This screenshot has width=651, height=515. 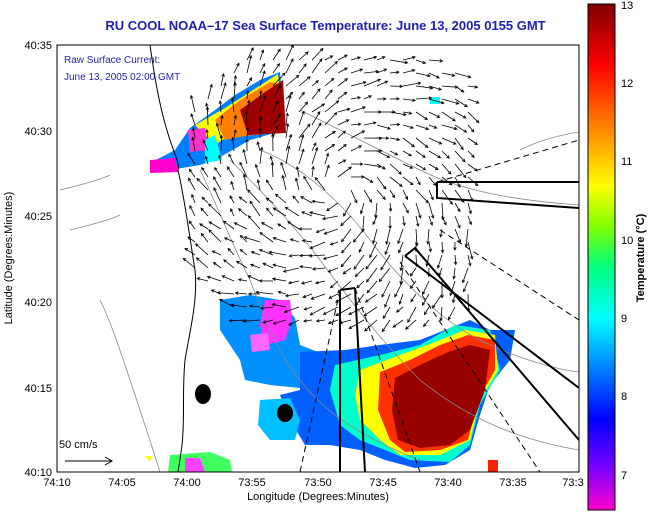 I want to click on colorbar-tick-label: 8, so click(x=624, y=397).